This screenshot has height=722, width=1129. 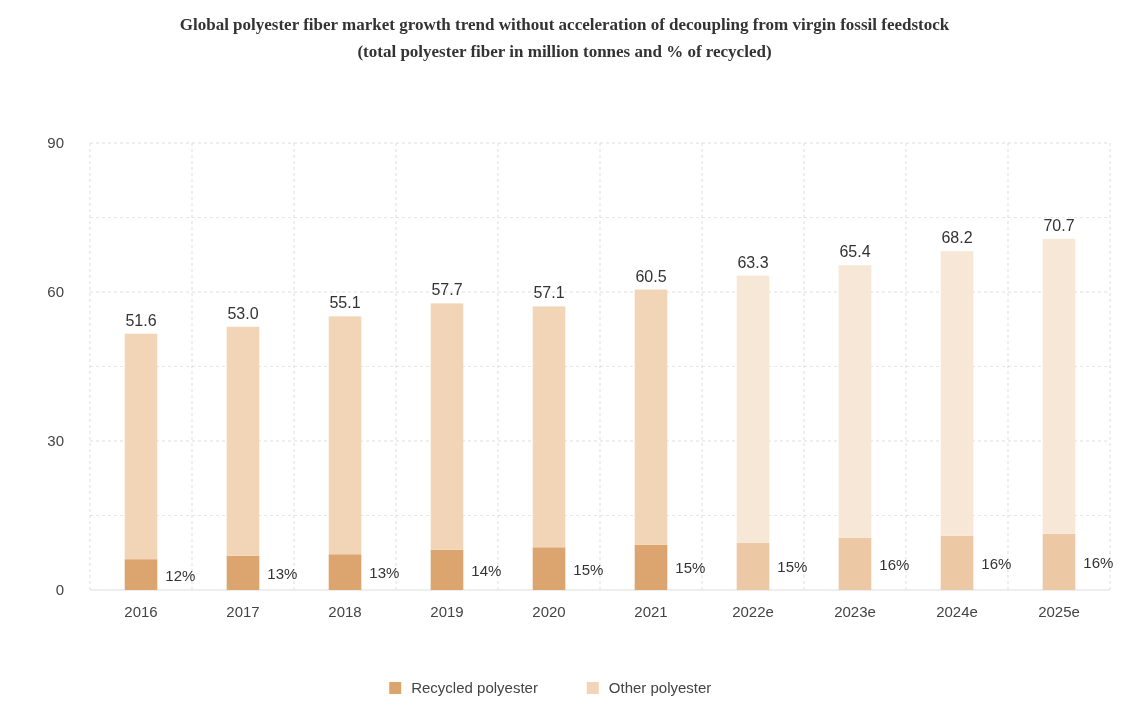 I want to click on total-label: 57.7, so click(x=447, y=290).